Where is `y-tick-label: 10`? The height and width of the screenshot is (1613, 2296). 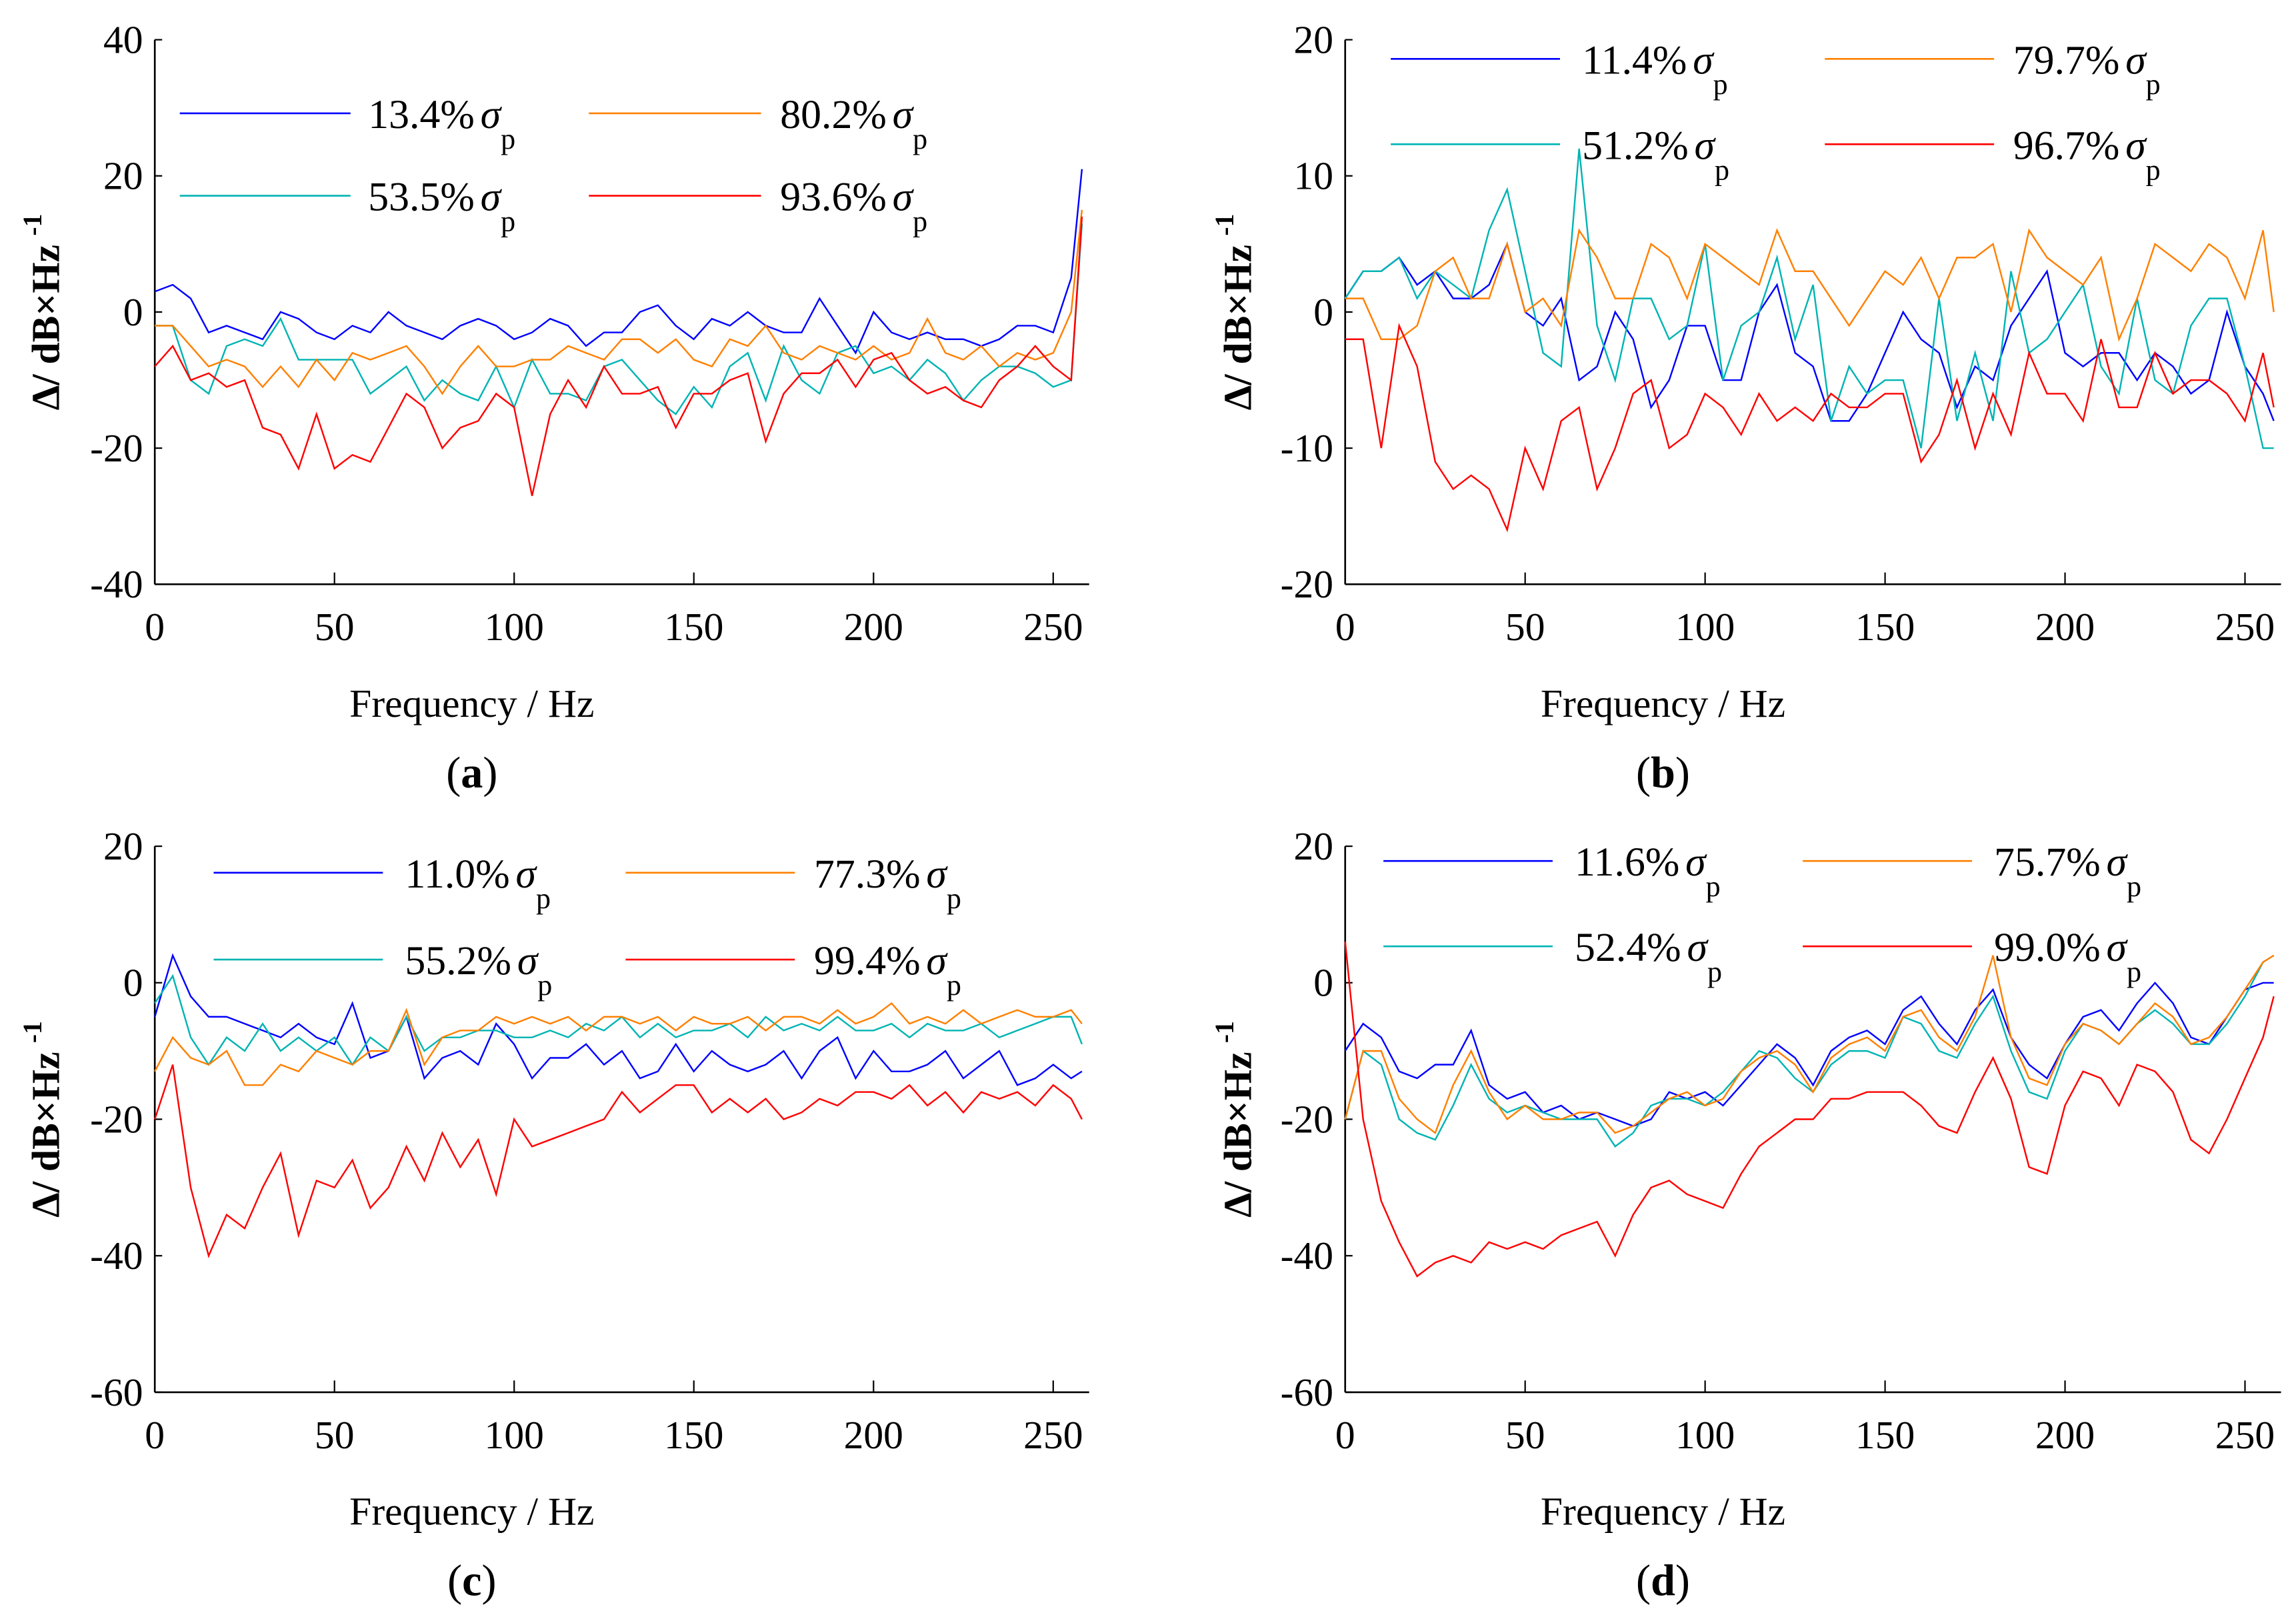 y-tick-label: 10 is located at coordinates (1314, 176).